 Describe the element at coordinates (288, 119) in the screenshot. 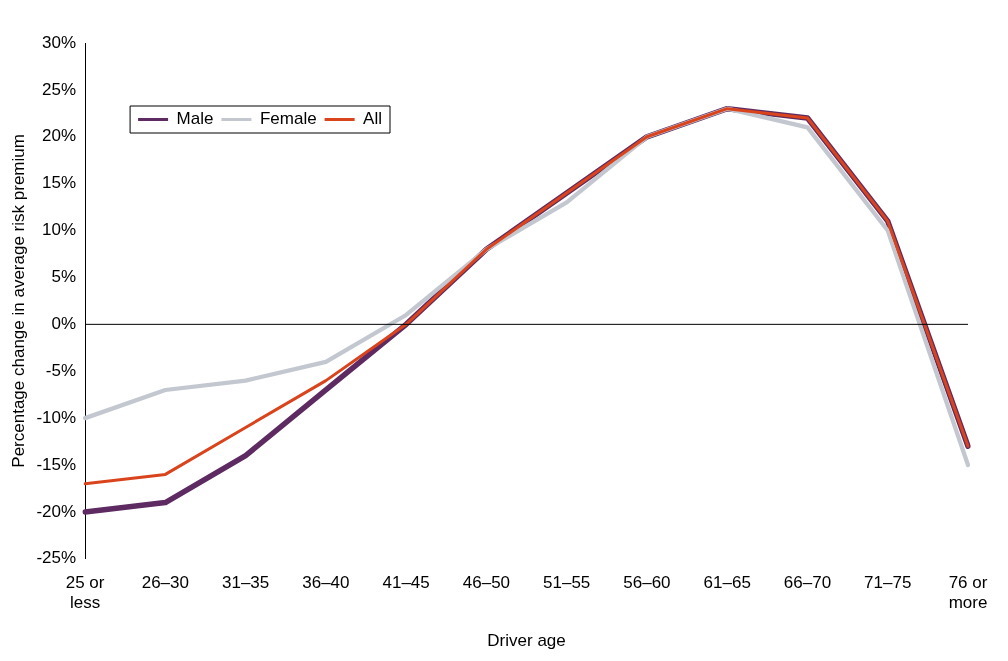

I see `legend-label: Female` at that location.